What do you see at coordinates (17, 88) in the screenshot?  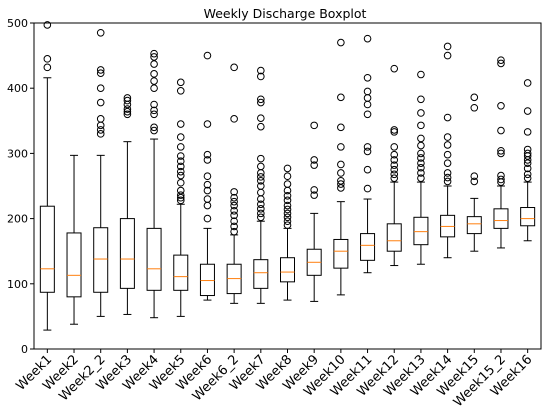 I see `y-tick-label: 400` at bounding box center [17, 88].